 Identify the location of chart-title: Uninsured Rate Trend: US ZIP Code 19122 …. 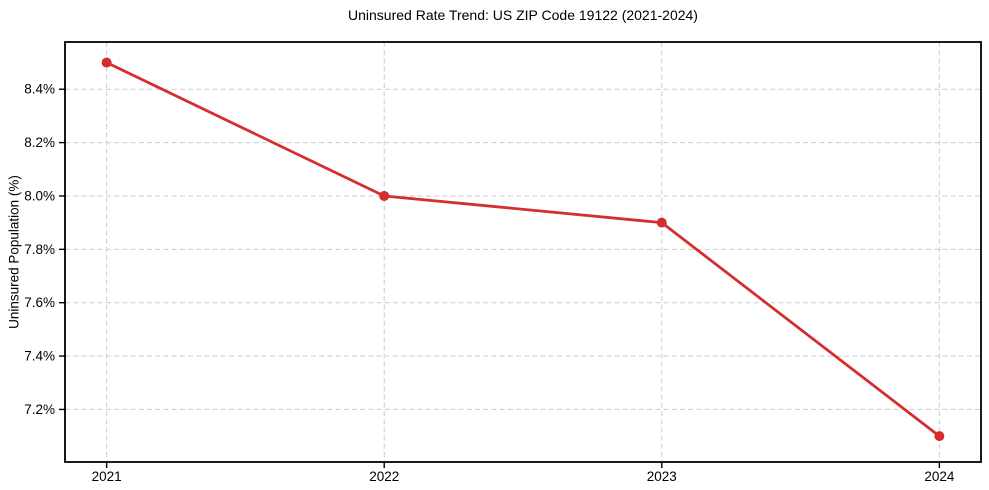
(523, 15).